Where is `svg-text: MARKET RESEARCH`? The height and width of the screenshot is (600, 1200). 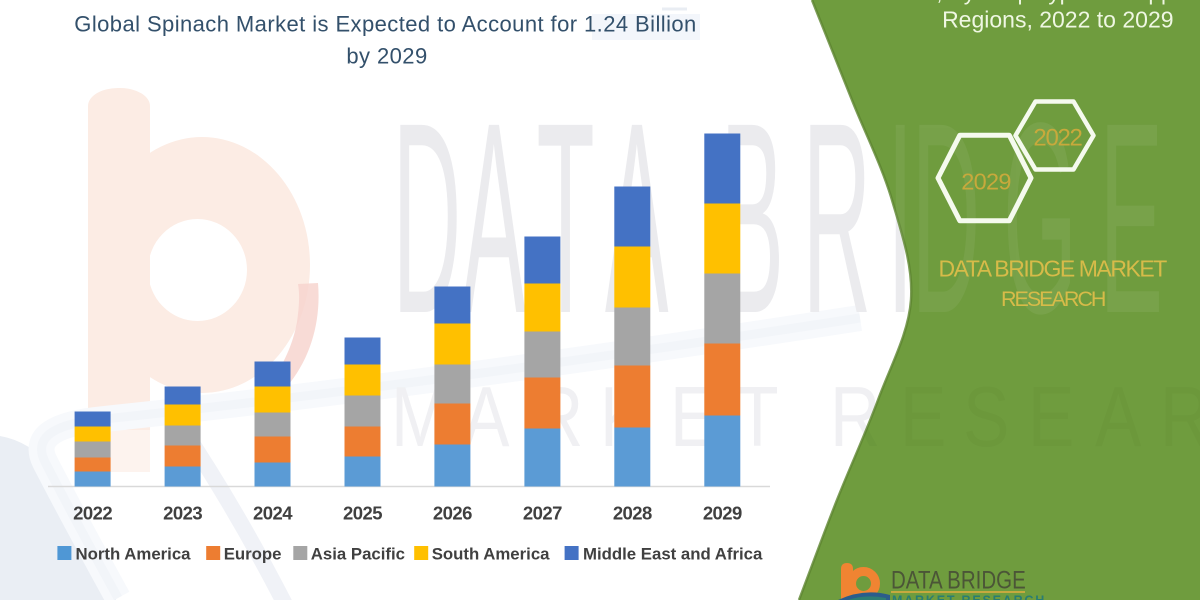
svg-text: MARKET RESEARCH is located at coordinates (969, 597).